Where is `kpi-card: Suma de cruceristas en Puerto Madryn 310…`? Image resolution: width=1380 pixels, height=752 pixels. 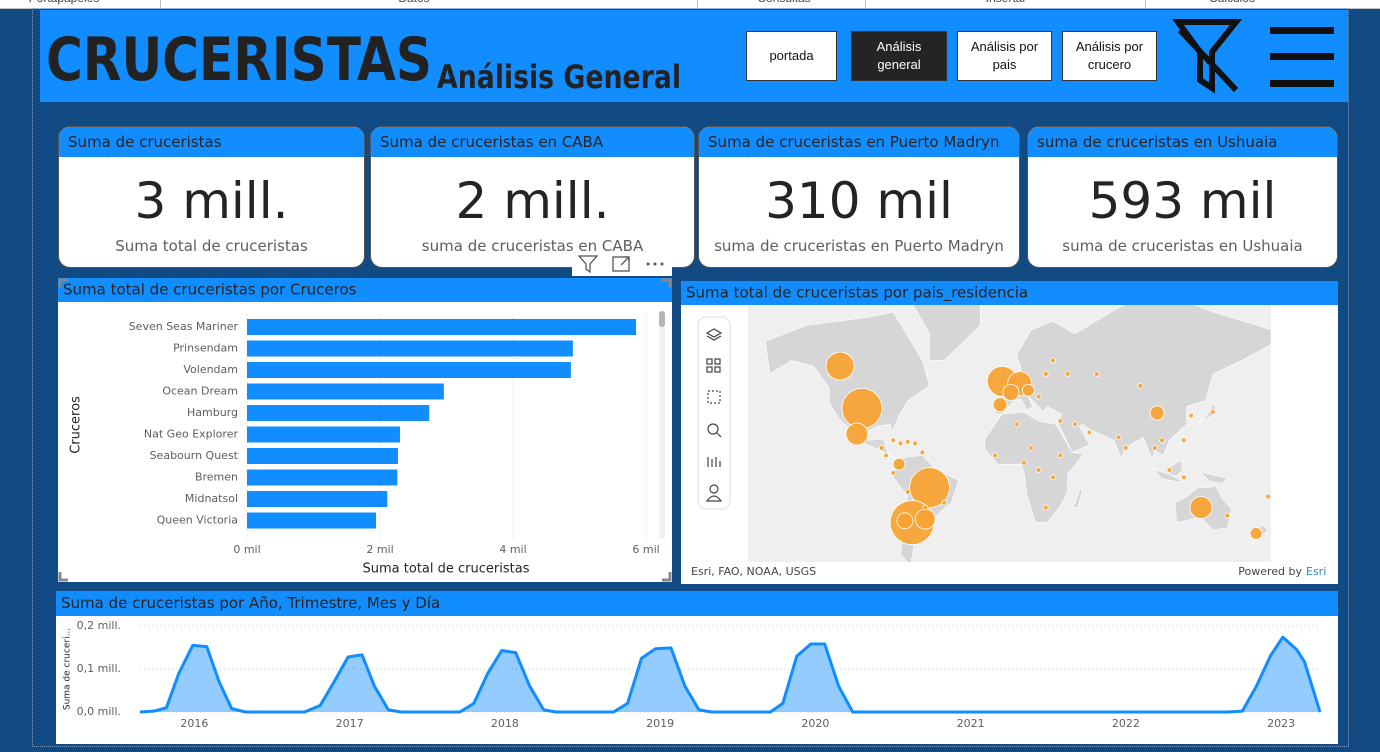
kpi-card: Suma de cruceristas en Puerto Madryn 310… is located at coordinates (859, 197).